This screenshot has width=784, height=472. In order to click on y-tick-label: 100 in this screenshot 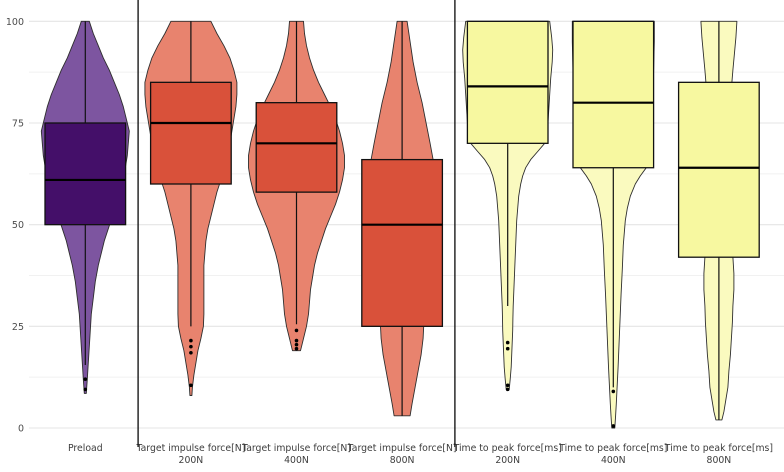, I will do `click(15, 22)`.